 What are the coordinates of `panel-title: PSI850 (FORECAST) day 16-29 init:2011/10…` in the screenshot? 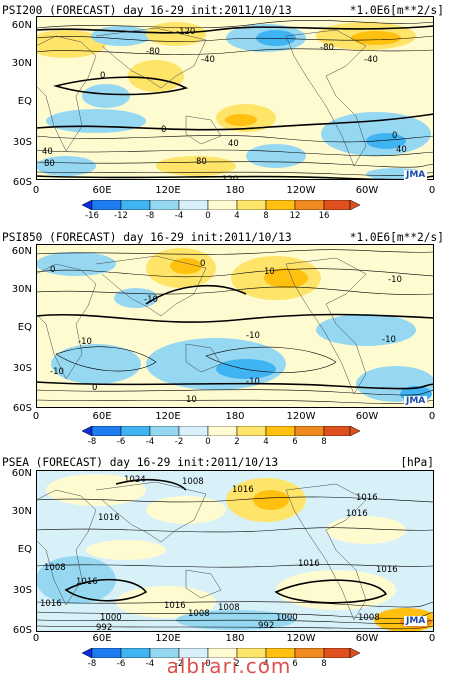 It's located at (147, 237).